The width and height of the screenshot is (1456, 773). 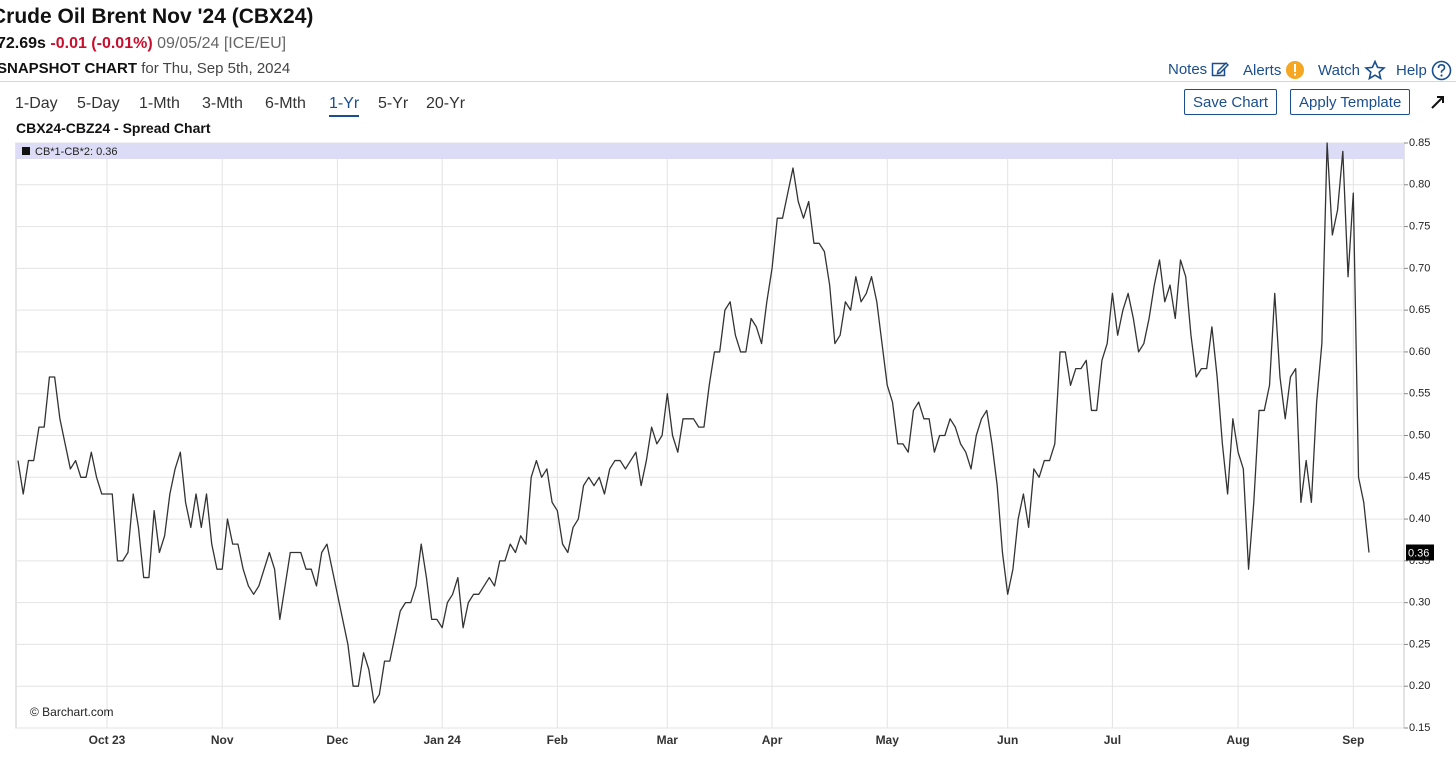 I want to click on period-tab: 6-Mth, so click(x=285, y=103).